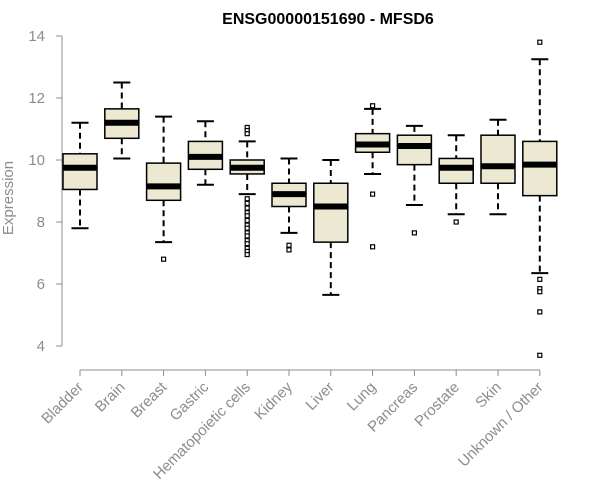  I want to click on y-tick-label: 8, so click(41, 222).